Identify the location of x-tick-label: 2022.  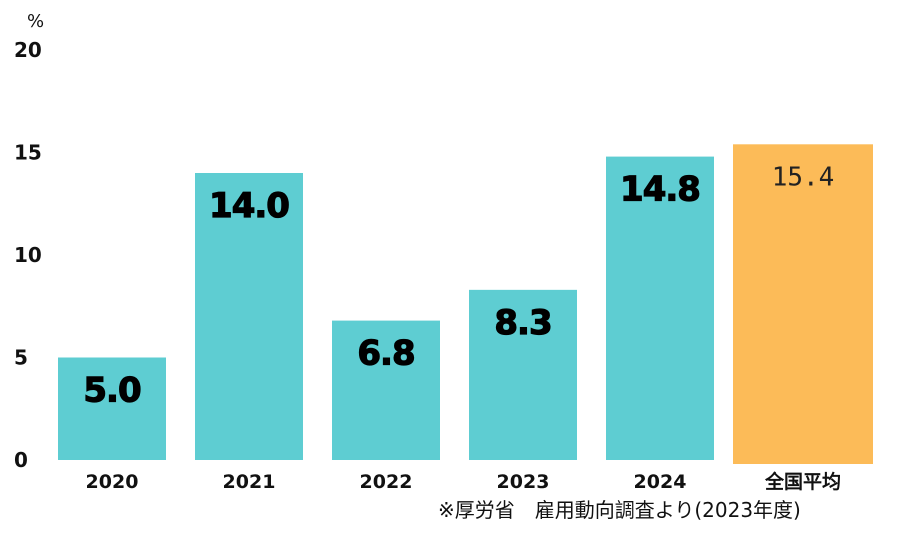
(386, 482).